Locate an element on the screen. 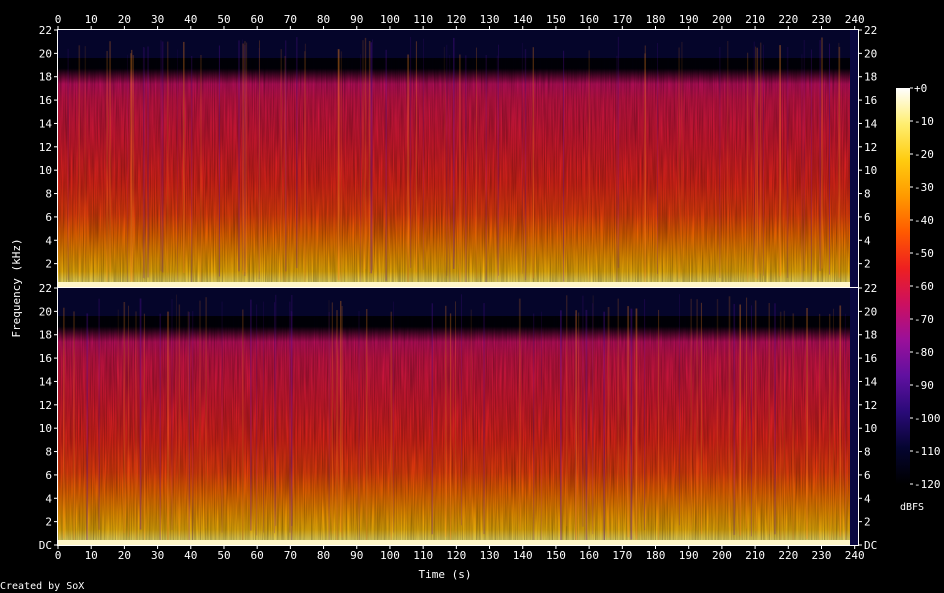 The width and height of the screenshot is (944, 593). x-tick-label-top: 230 is located at coordinates (822, 19).